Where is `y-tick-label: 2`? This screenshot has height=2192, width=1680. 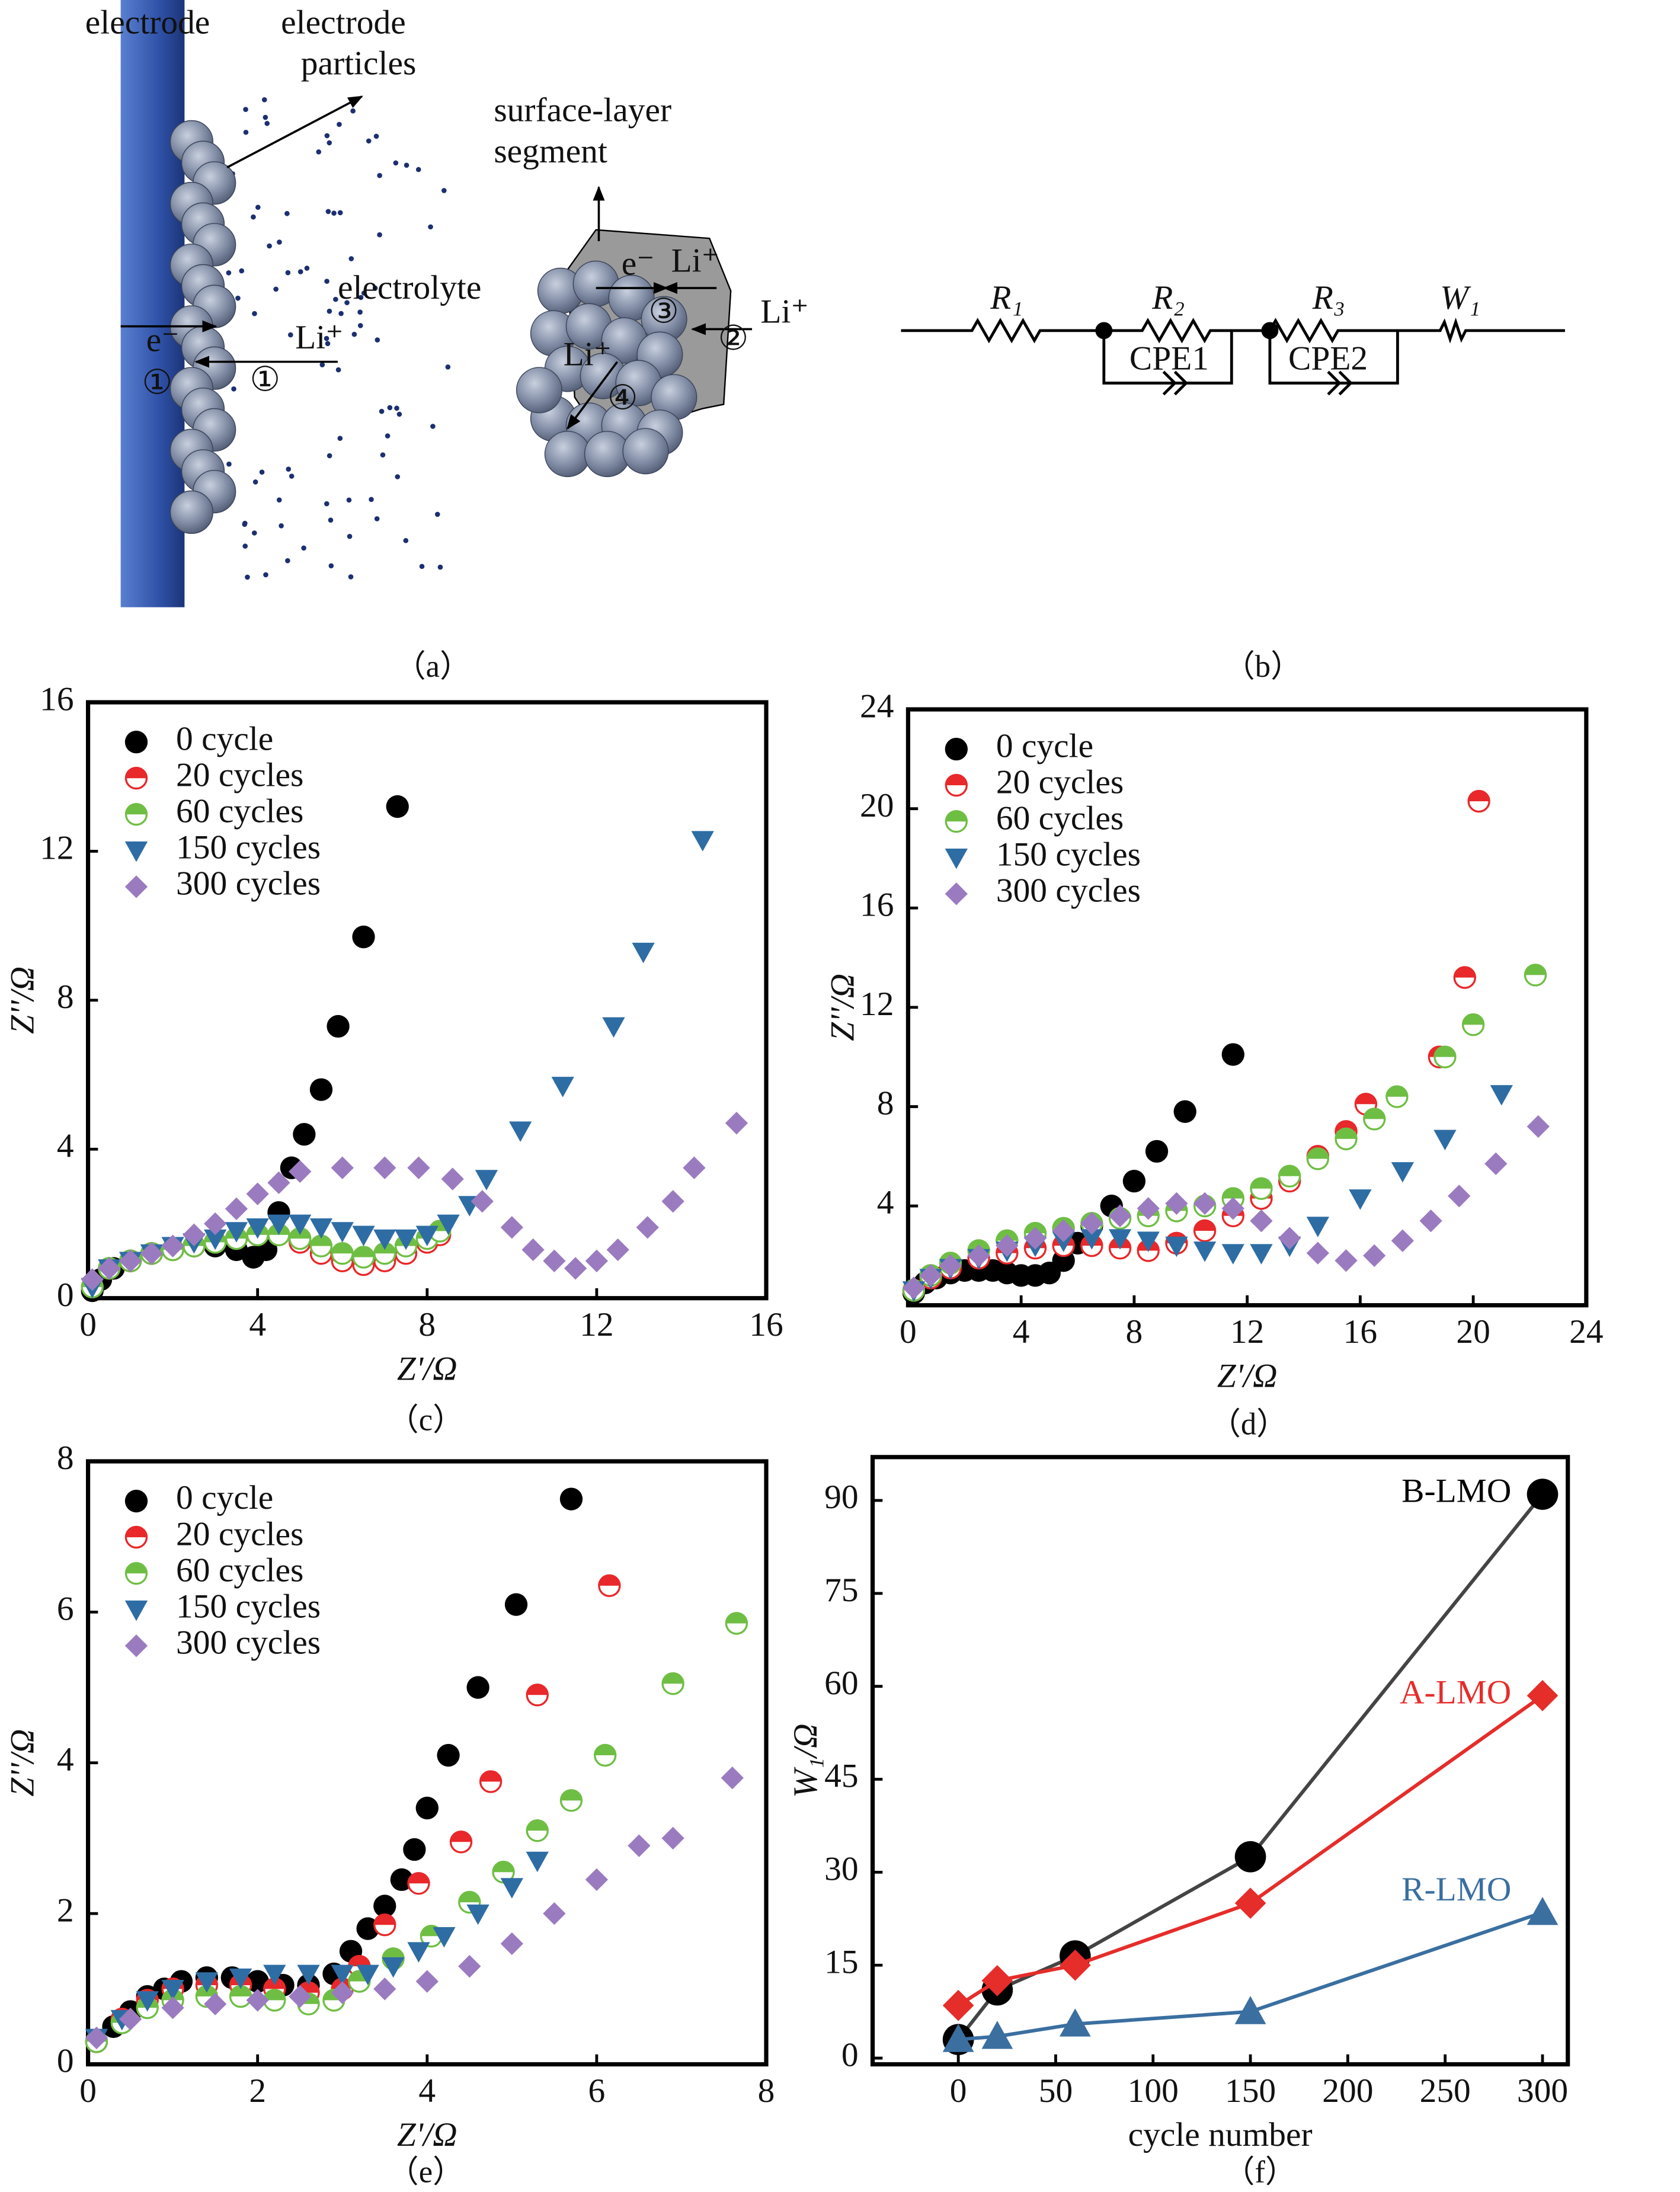
y-tick-label: 2 is located at coordinates (65, 1910).